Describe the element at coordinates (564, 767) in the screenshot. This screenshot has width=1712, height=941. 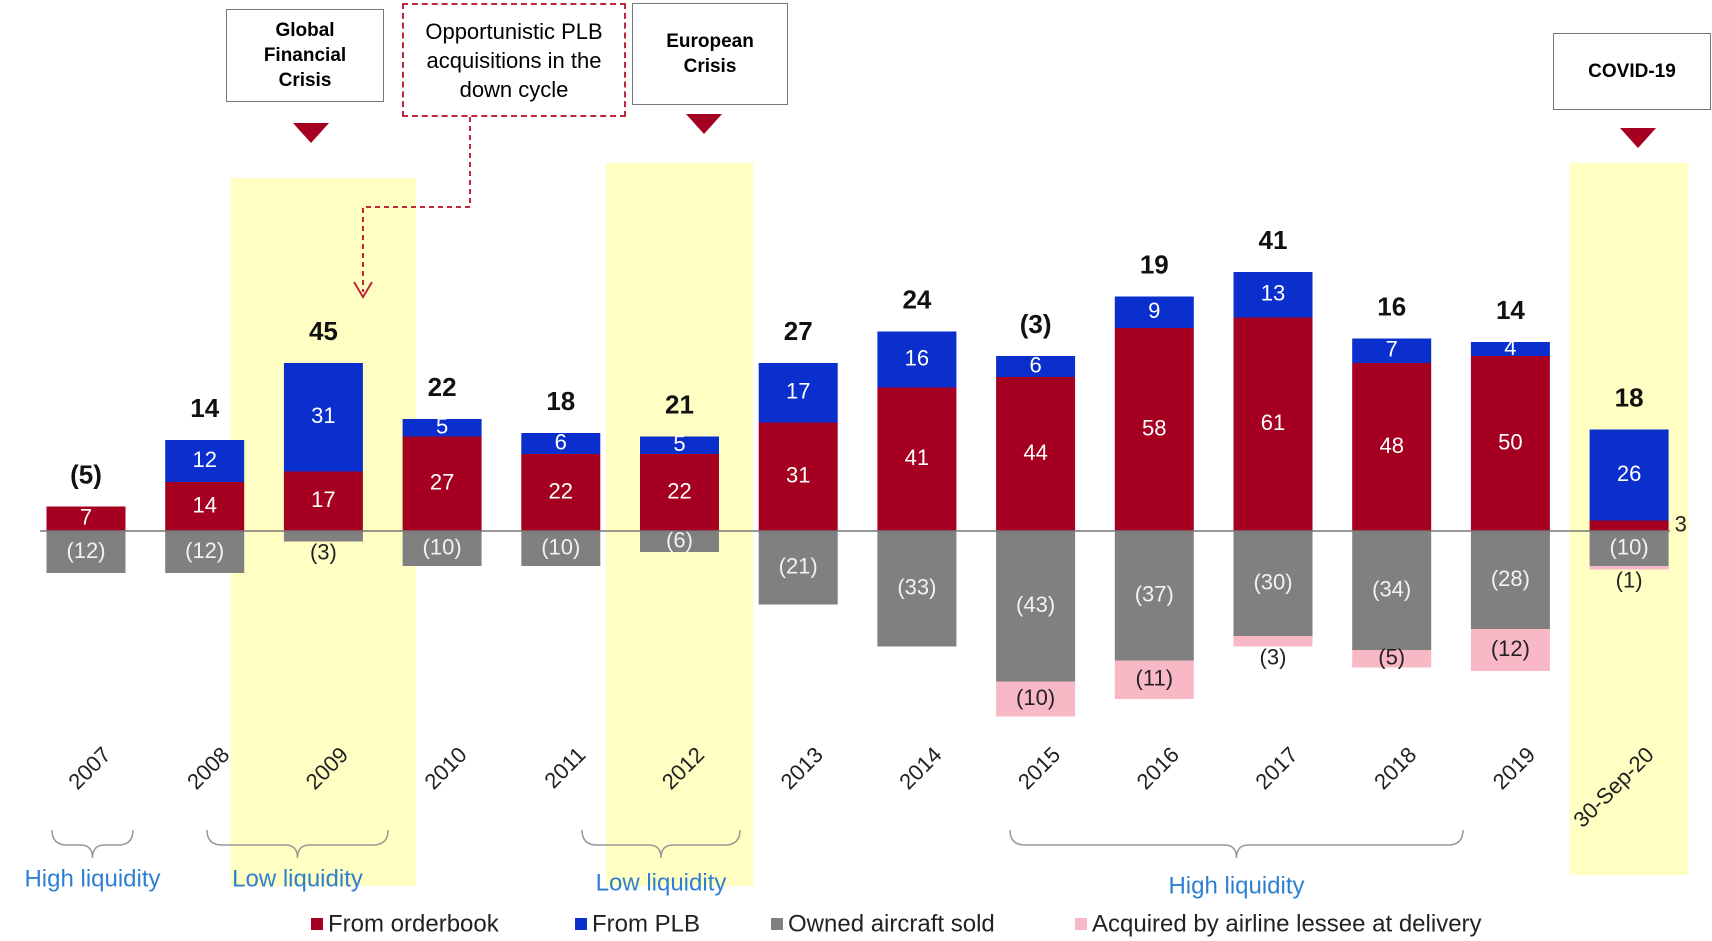
I see `x-tick-label: 2011` at that location.